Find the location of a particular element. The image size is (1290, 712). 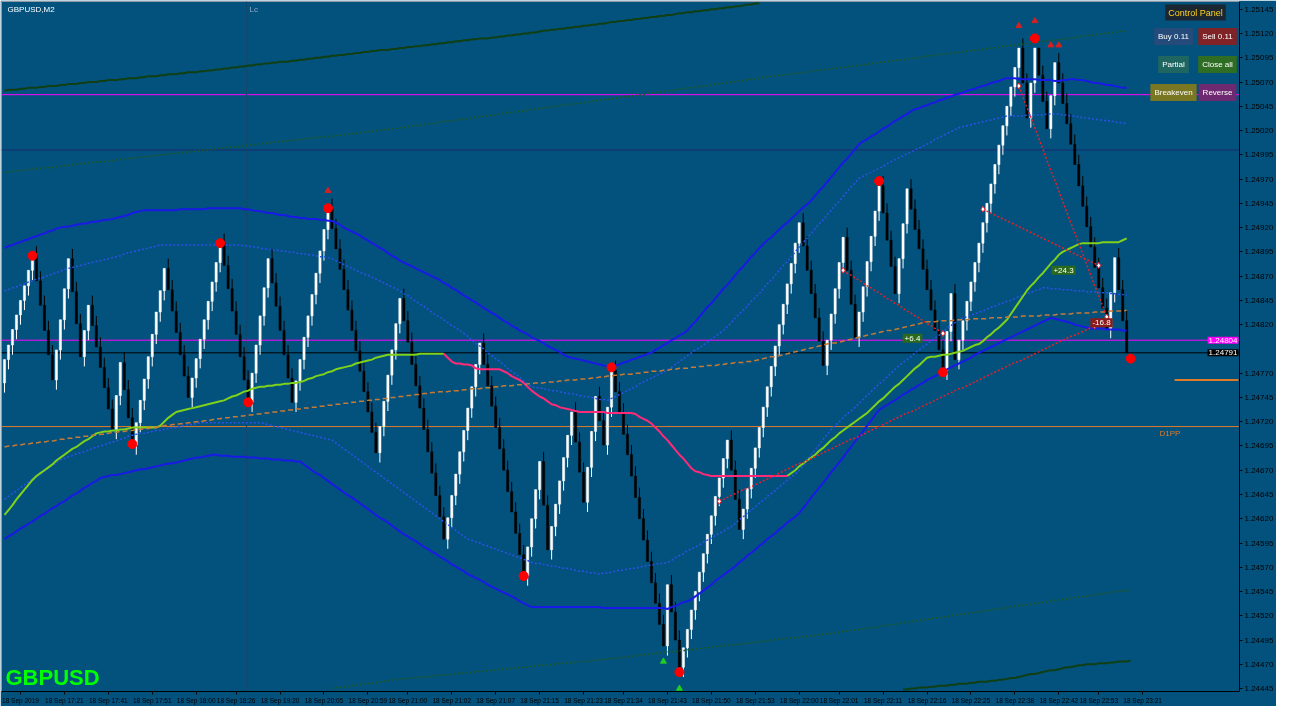

annotation: -16.8 is located at coordinates (1102, 323).